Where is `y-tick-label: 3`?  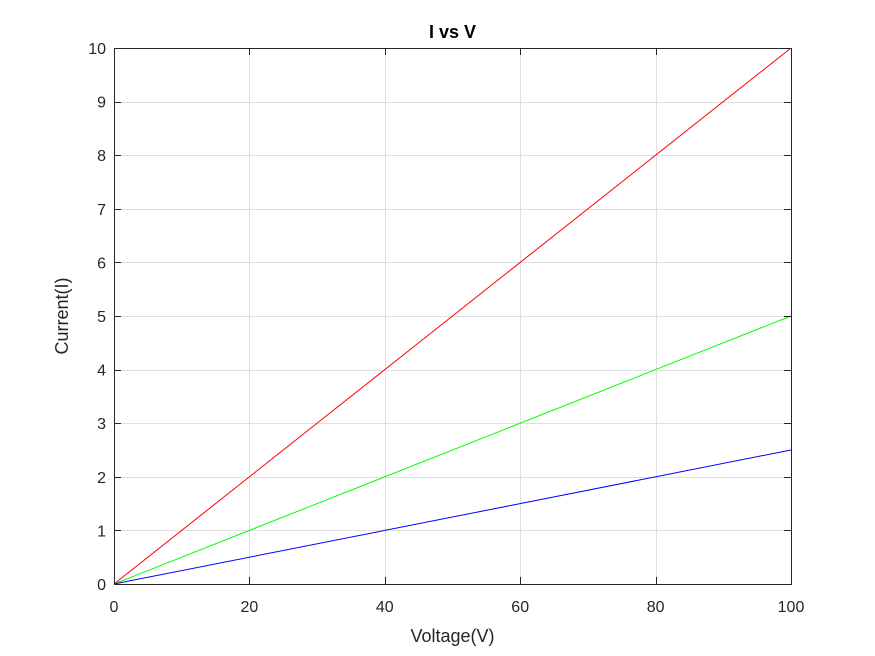 y-tick-label: 3 is located at coordinates (101, 424).